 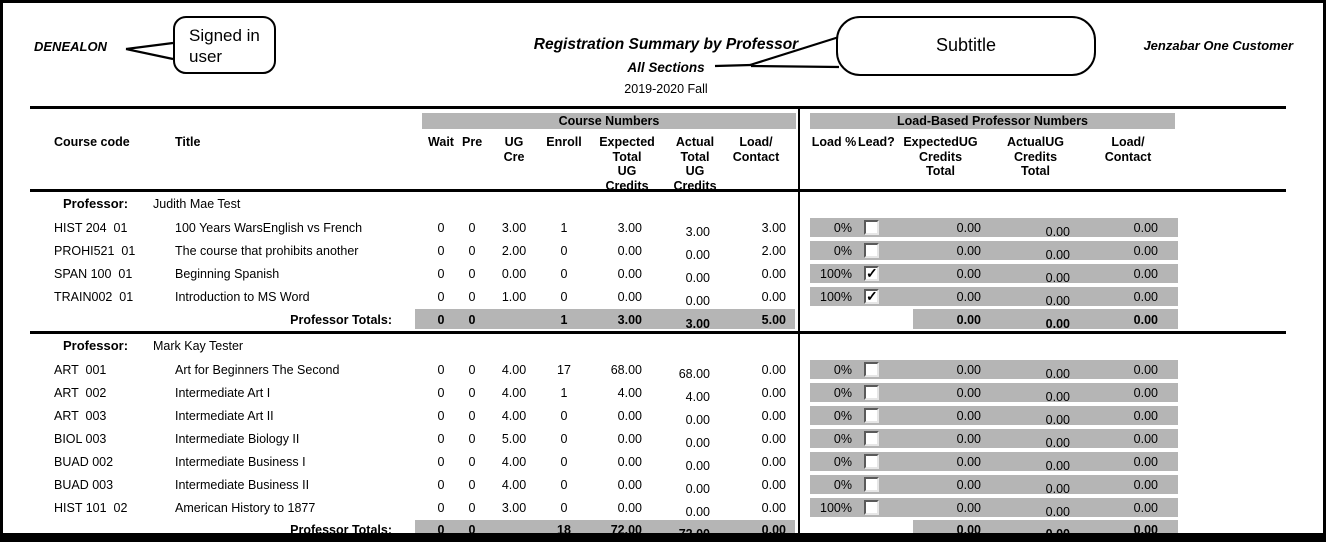 I want to click on page-bottom-rule, so click(x=663, y=536).